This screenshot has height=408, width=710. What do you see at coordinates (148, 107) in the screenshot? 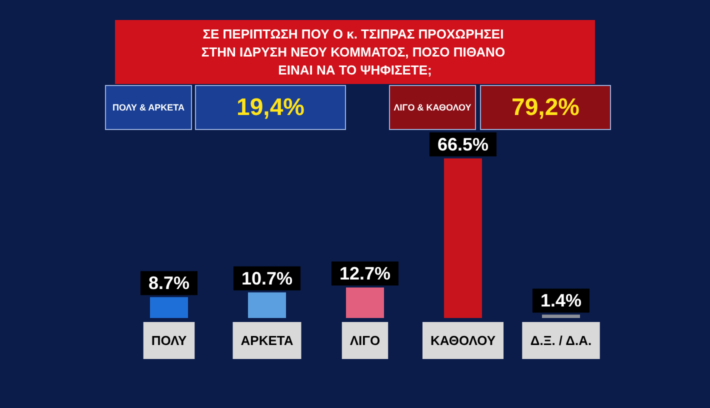
I see `text: ΠΟΛΥ & ΑΡΚΕΤΑ` at bounding box center [148, 107].